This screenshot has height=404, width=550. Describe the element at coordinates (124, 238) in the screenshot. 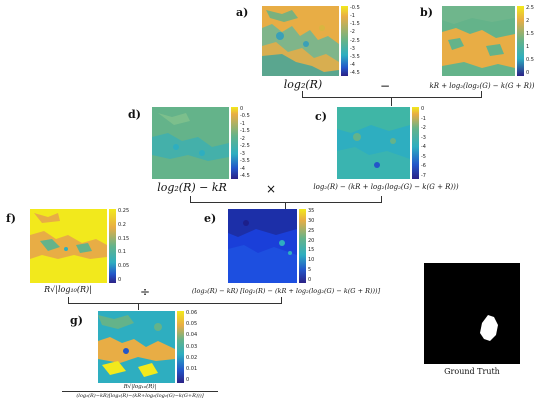

I see `colorbar-tick: 0.15` at that location.